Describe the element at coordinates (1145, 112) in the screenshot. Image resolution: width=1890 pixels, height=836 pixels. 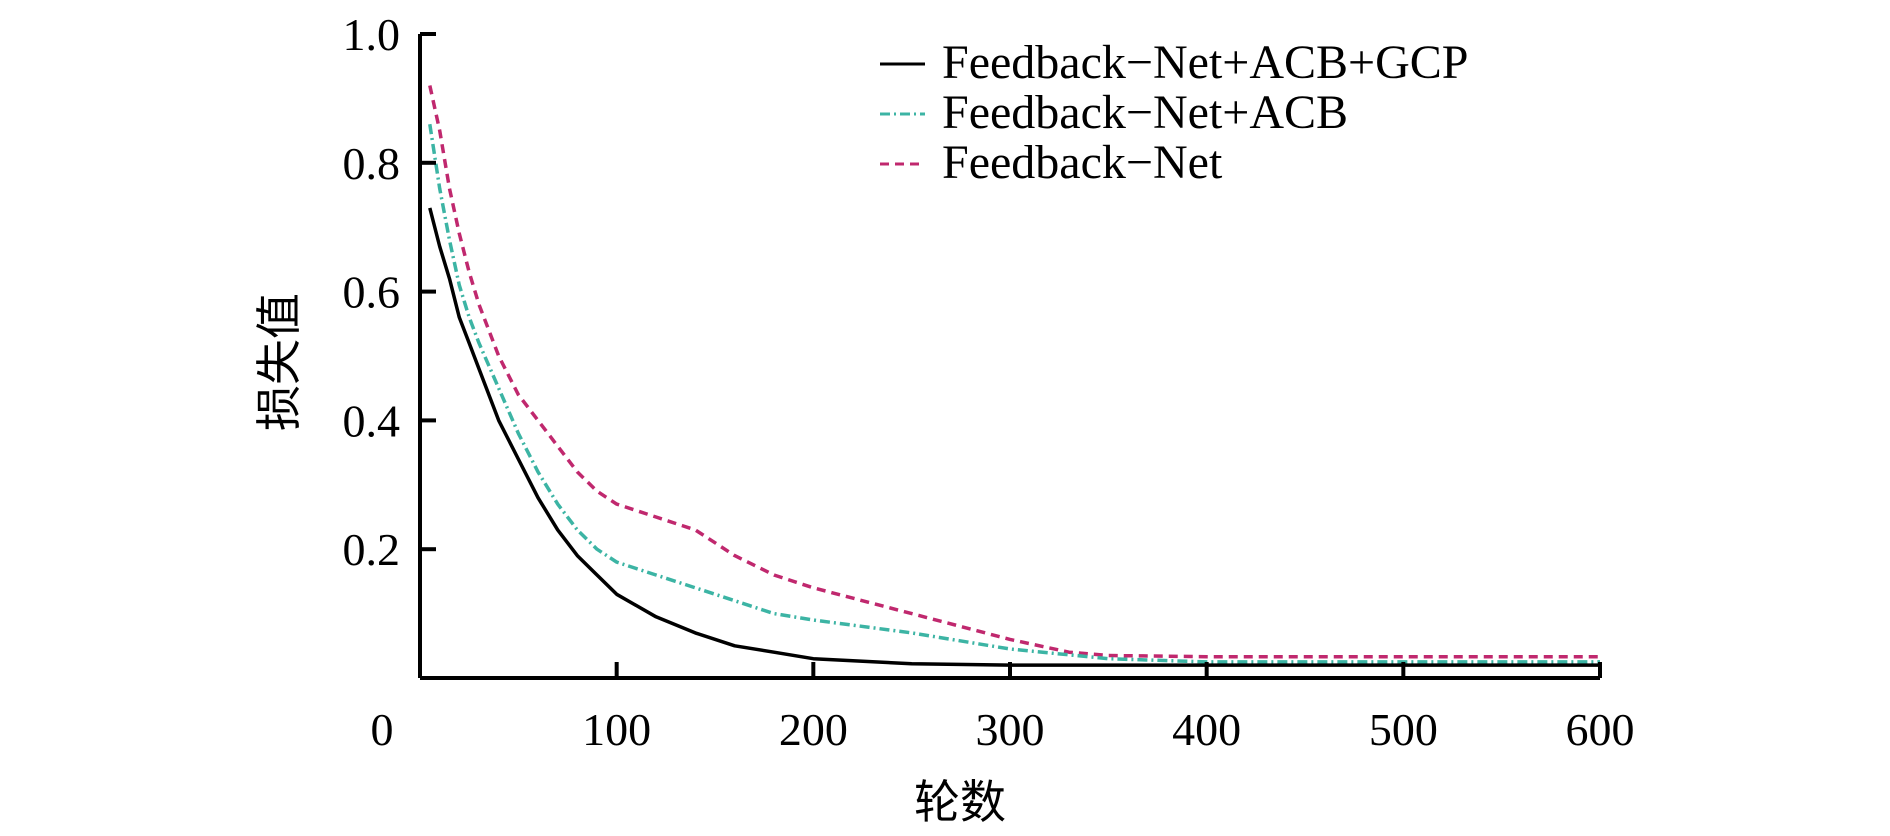
I see `legend-label: Feedback−Net+ACB` at that location.